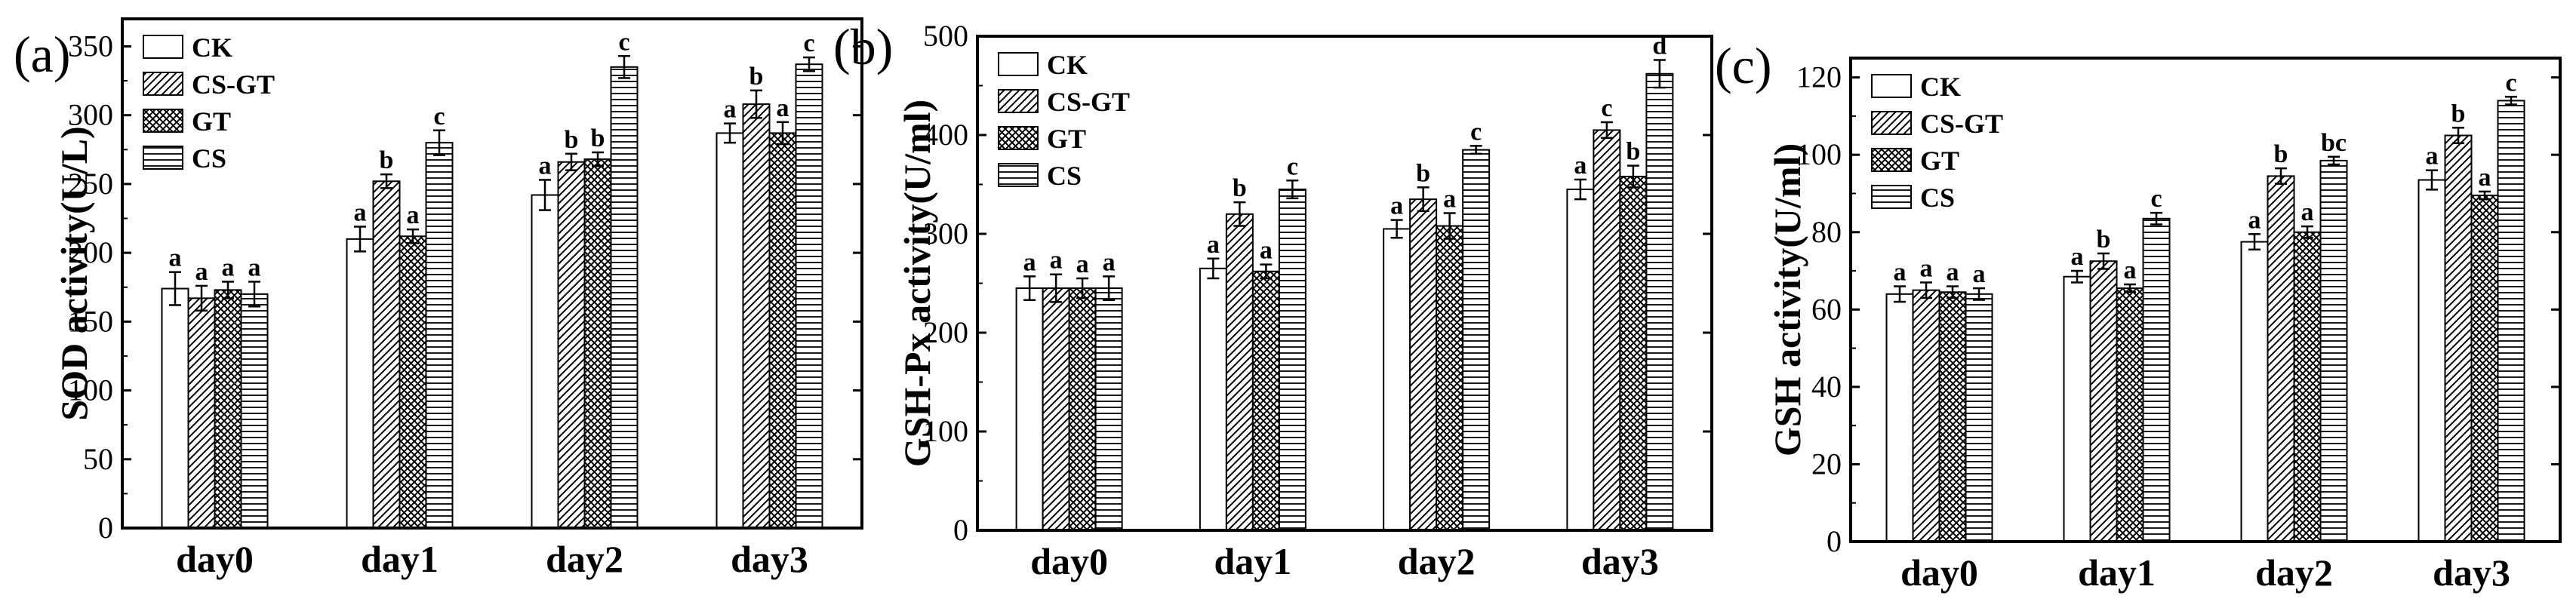 The height and width of the screenshot is (608, 2576). What do you see at coordinates (1834, 541) in the screenshot?
I see `y-tick-label: 0` at bounding box center [1834, 541].